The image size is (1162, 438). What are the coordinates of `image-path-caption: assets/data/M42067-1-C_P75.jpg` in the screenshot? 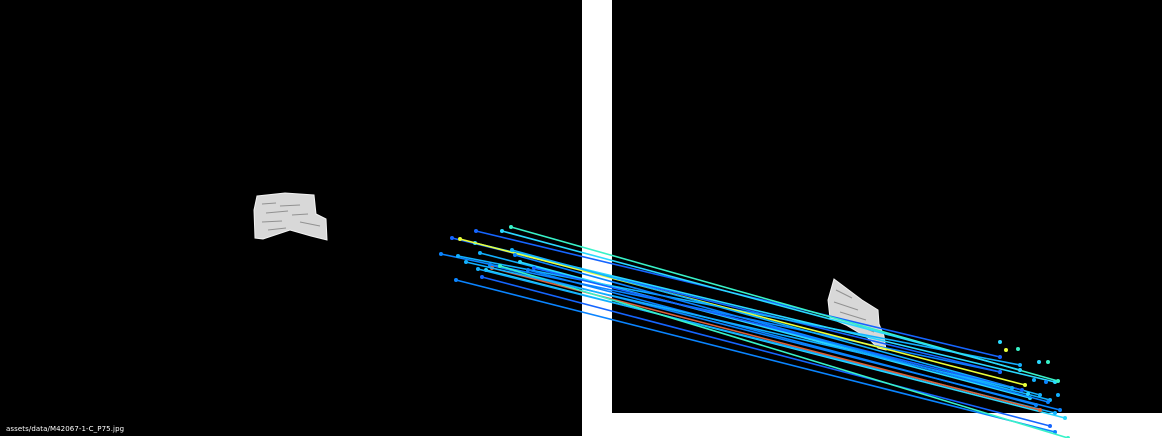 It's located at (65, 429).